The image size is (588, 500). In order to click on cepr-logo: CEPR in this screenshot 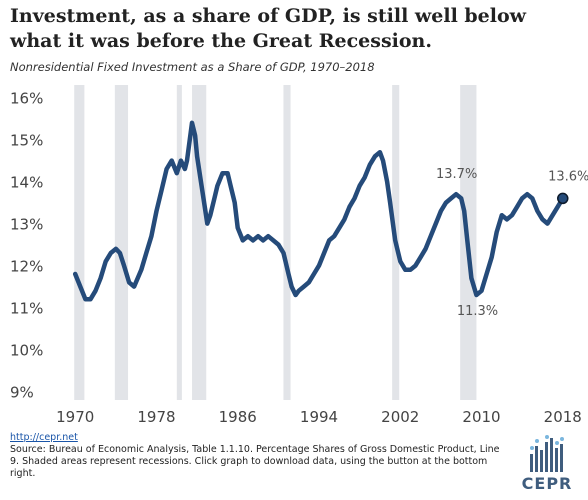, I will do `click(547, 464)`.